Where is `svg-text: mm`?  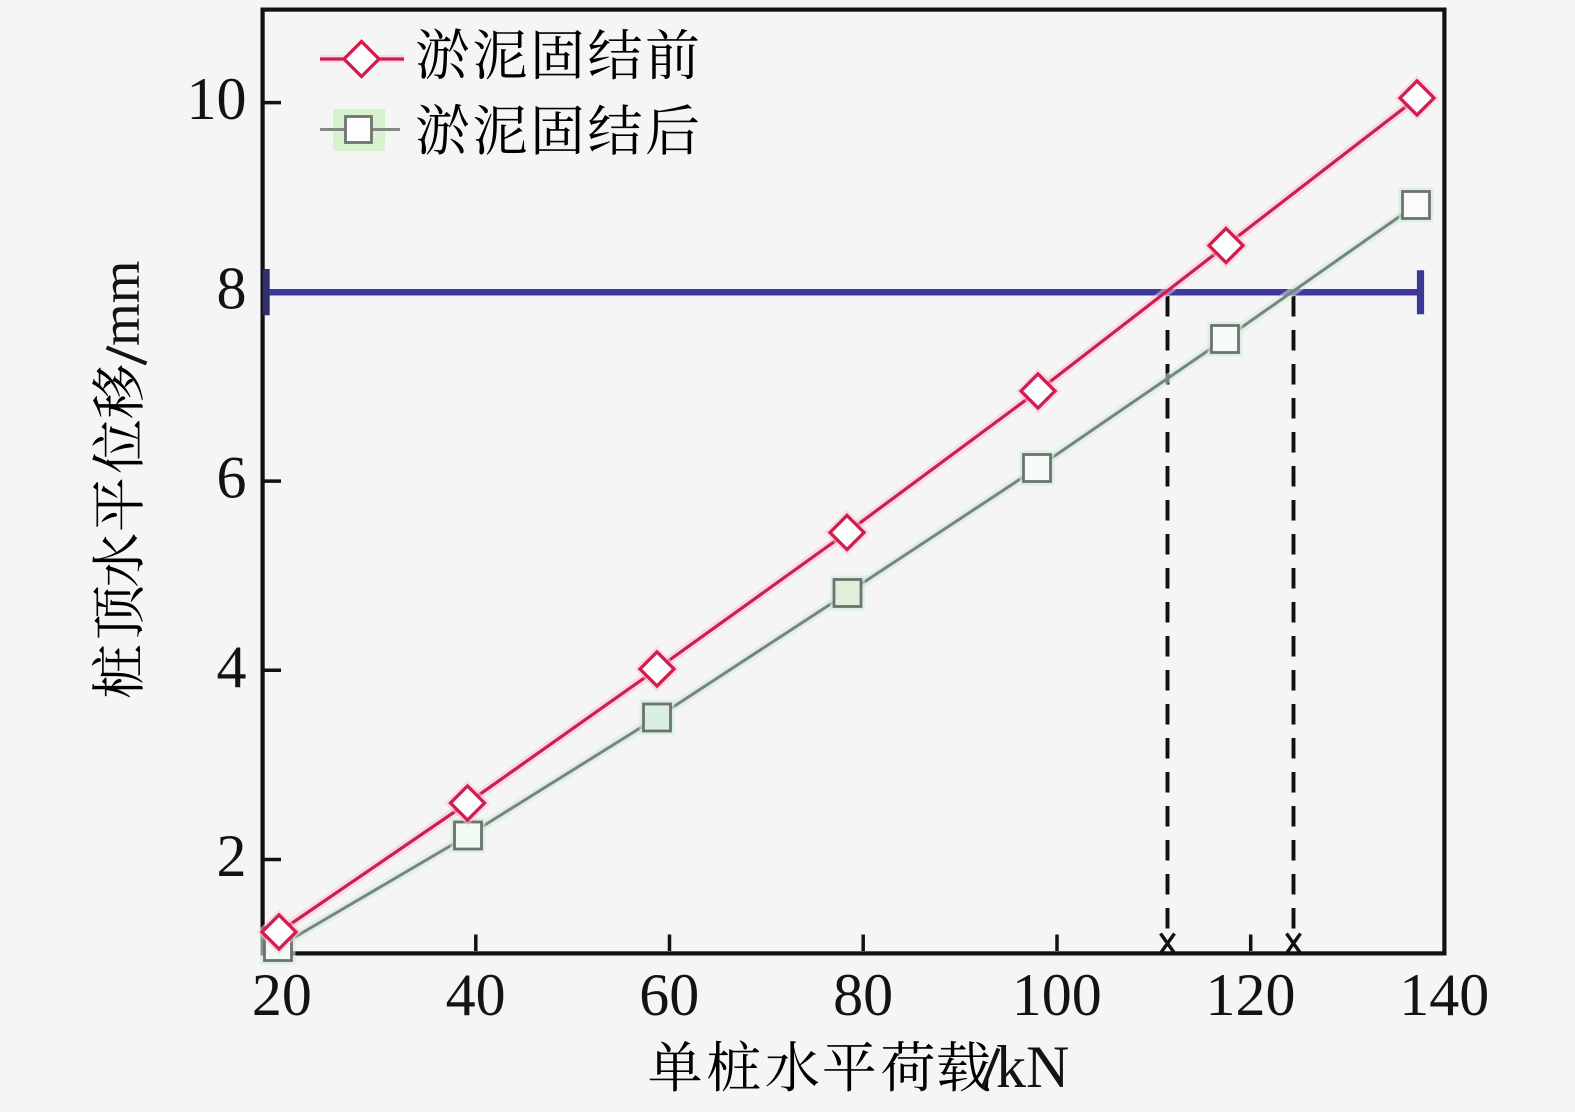 svg-text: mm is located at coordinates (119, 303).